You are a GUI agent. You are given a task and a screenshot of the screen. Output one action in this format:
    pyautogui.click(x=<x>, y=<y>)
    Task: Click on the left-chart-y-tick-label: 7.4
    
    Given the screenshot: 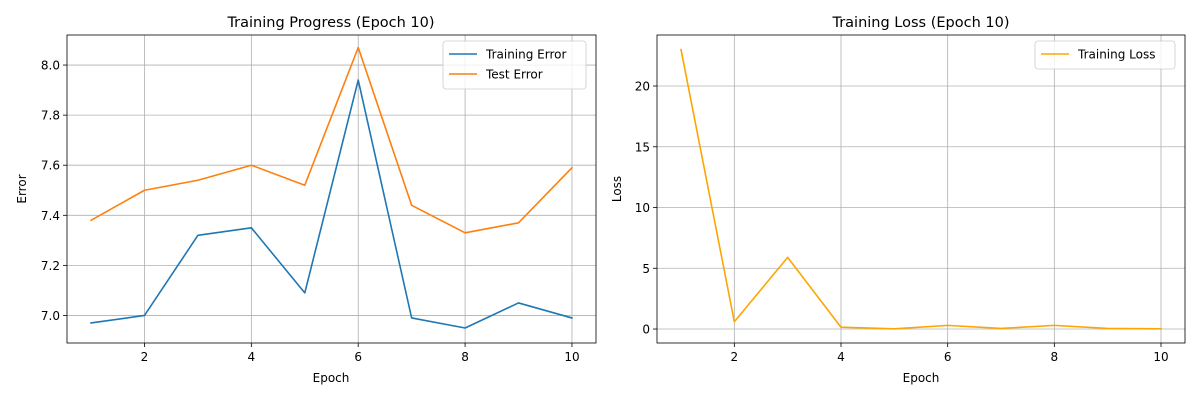 What is the action you would take?
    pyautogui.click(x=50, y=216)
    